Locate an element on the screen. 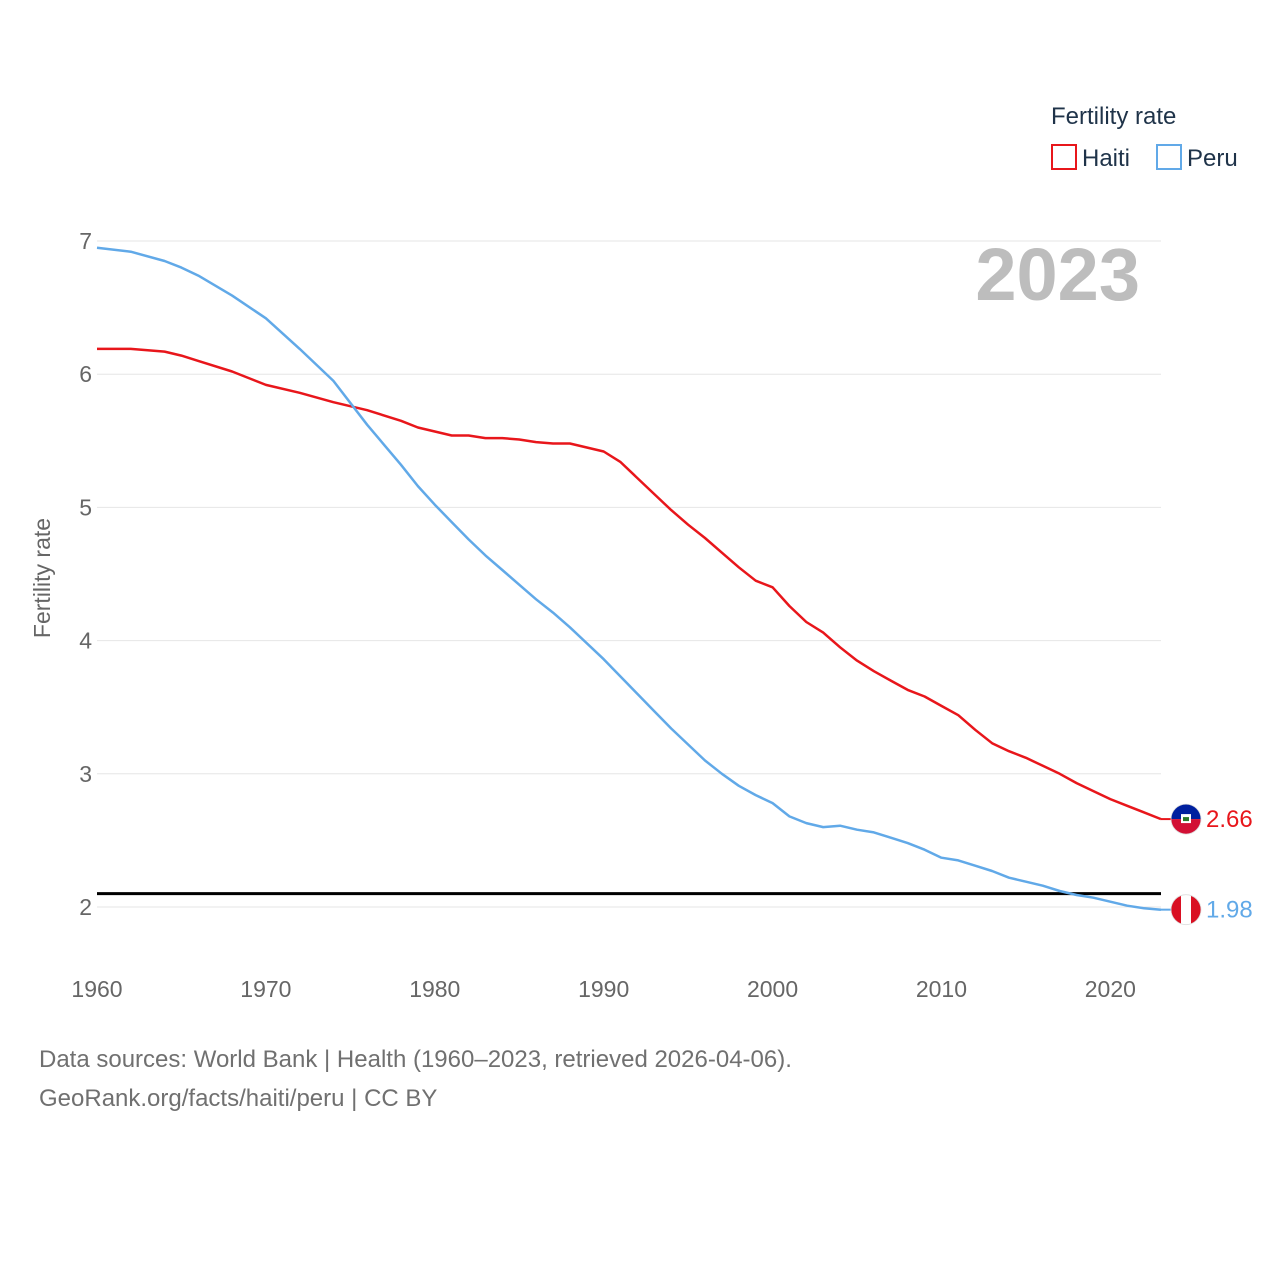 The height and width of the screenshot is (1280, 1280). x-tick-label: 1990 is located at coordinates (603, 989).